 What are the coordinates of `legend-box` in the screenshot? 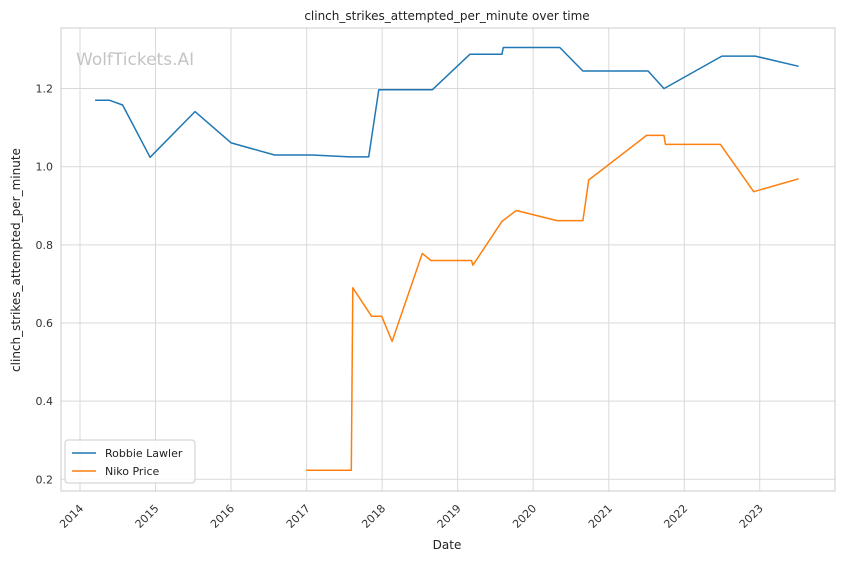 It's located at (130, 461).